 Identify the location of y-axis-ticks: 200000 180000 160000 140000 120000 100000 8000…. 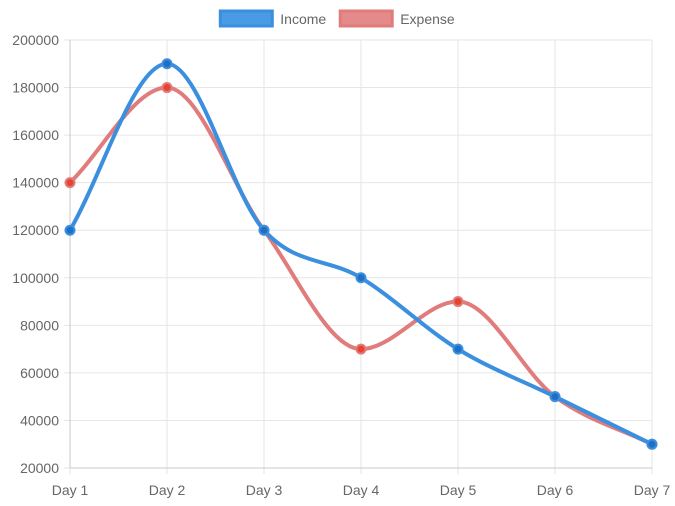
(35, 254).